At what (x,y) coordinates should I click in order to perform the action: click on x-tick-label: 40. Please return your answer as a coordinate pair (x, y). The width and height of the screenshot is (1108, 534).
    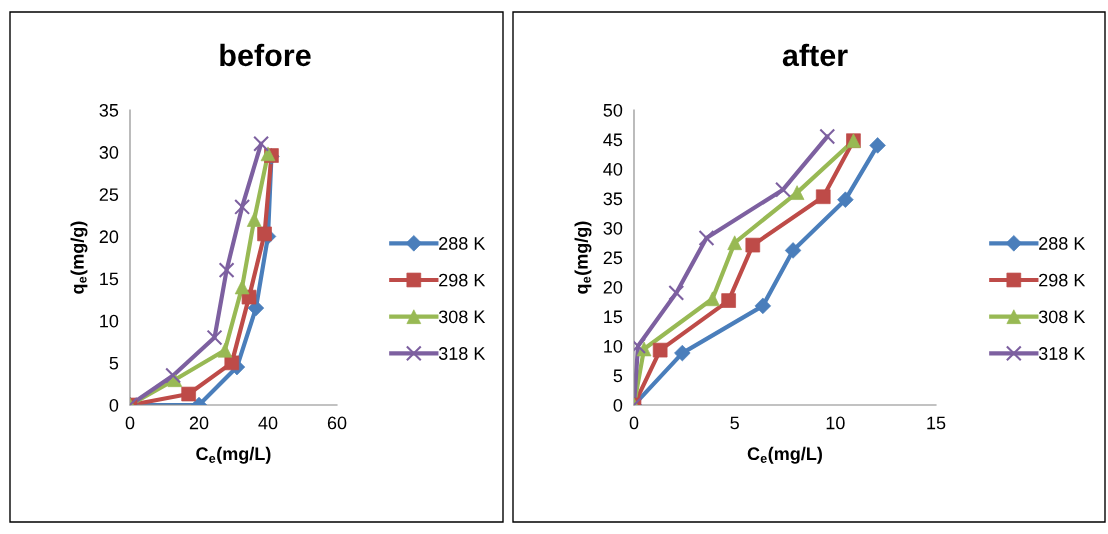
    Looking at the image, I should click on (268, 423).